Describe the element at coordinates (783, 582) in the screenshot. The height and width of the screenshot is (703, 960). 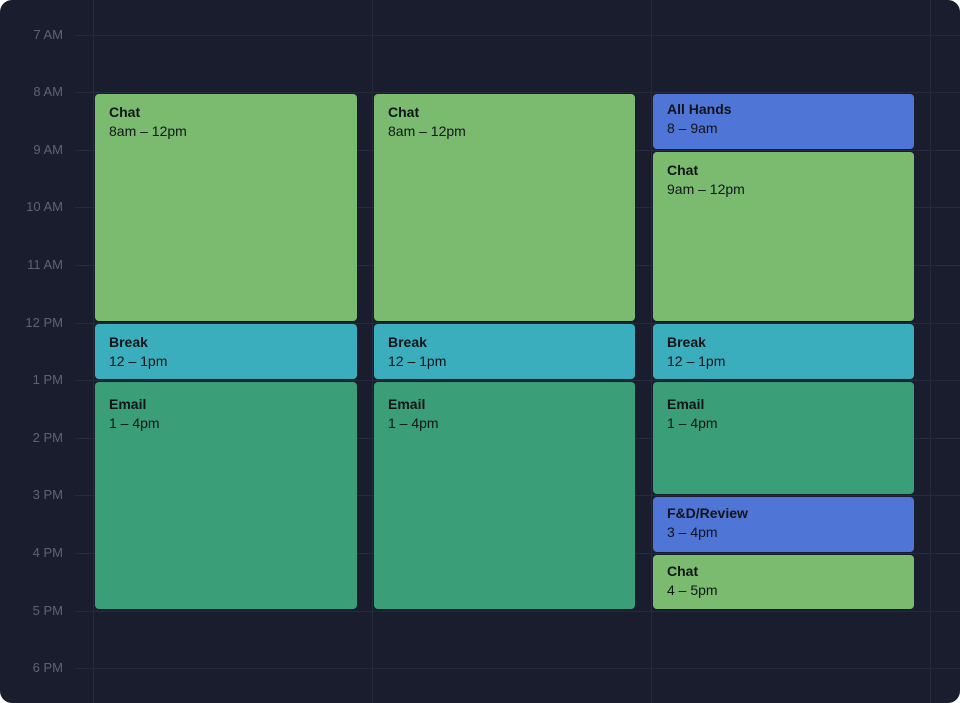
I see `event: Chat 4 – 5pm` at that location.